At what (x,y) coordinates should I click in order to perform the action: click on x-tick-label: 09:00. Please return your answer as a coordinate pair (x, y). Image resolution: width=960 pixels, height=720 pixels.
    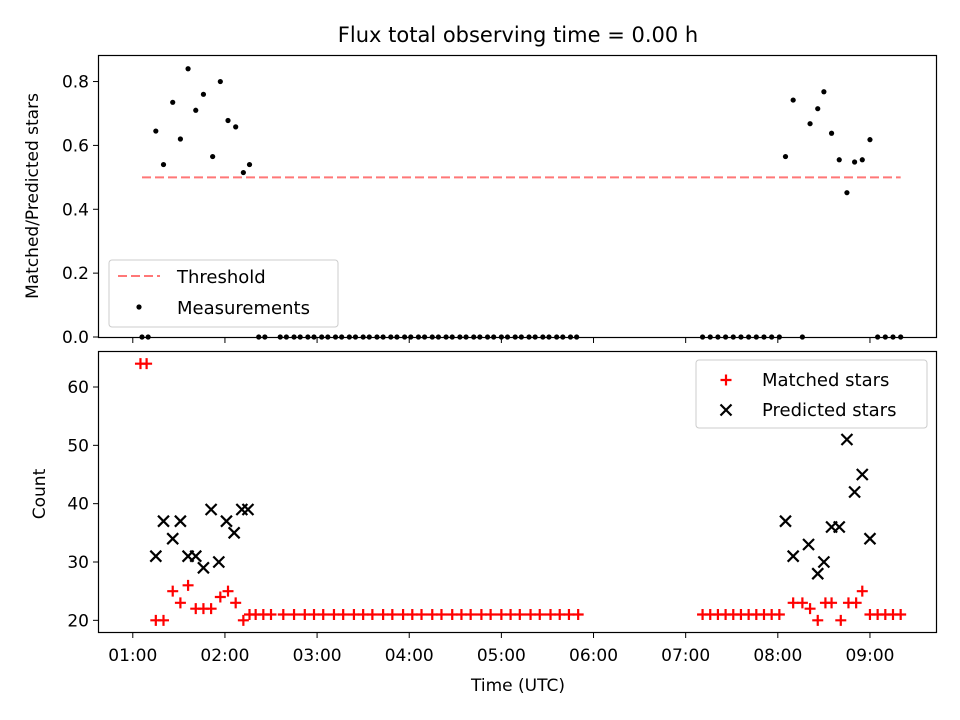
    Looking at the image, I should click on (869, 656).